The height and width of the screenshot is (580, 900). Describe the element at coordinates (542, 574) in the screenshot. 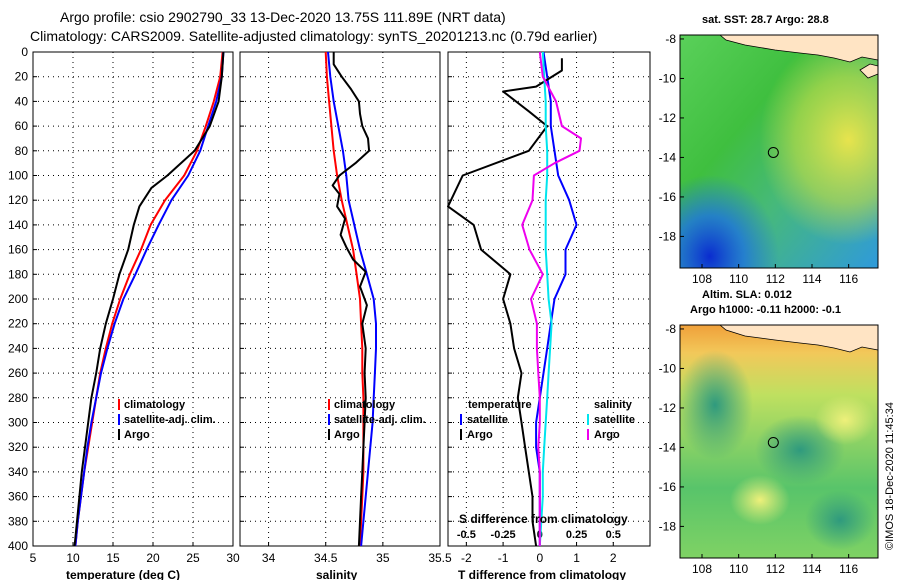

I see `t-difference-axis-label: T difference from climatology` at that location.